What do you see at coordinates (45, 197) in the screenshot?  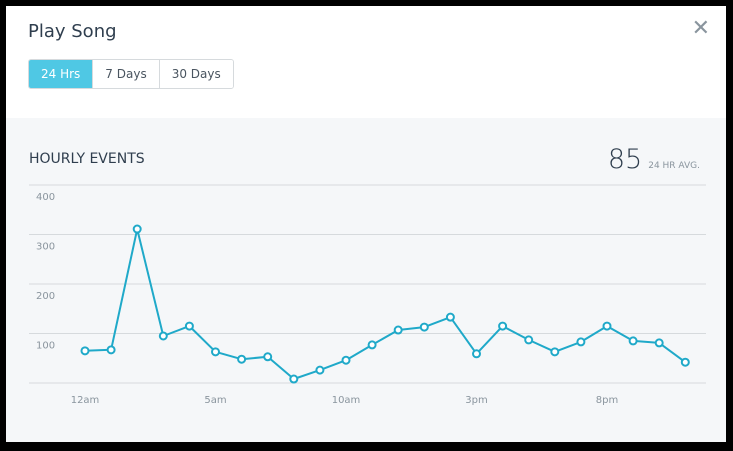 I see `y-tick-label: 400` at bounding box center [45, 197].